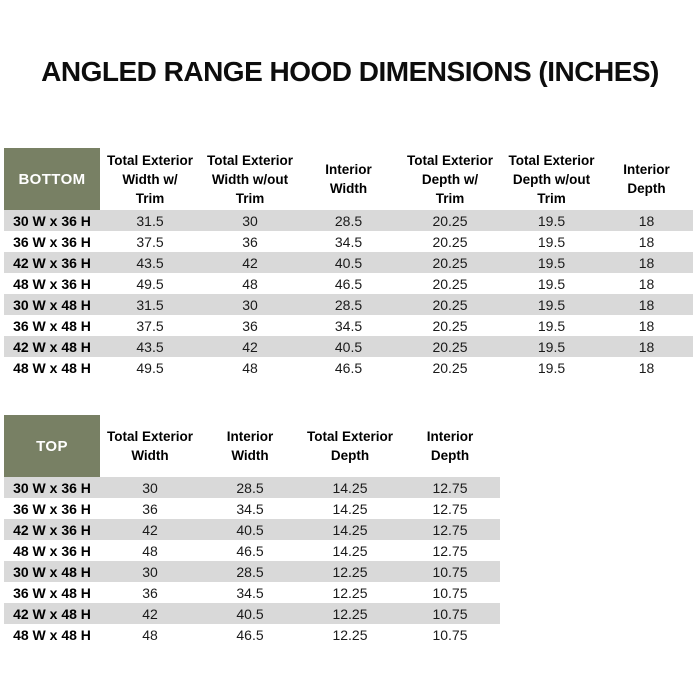 This screenshot has width=700, height=700. Describe the element at coordinates (52, 446) in the screenshot. I see `top-corner-label: TOP` at that location.